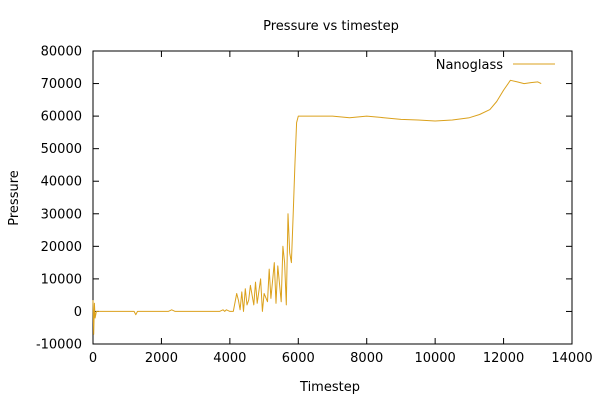  I want to click on x-tick-label: 2000, so click(161, 358).